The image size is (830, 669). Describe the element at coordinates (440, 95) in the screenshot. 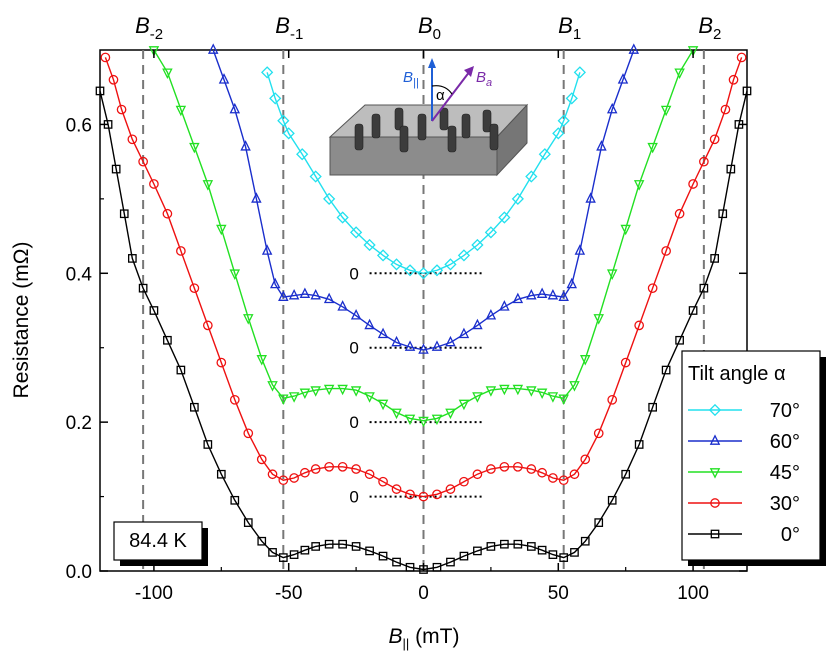

I see `alpha-angle-label: α` at that location.